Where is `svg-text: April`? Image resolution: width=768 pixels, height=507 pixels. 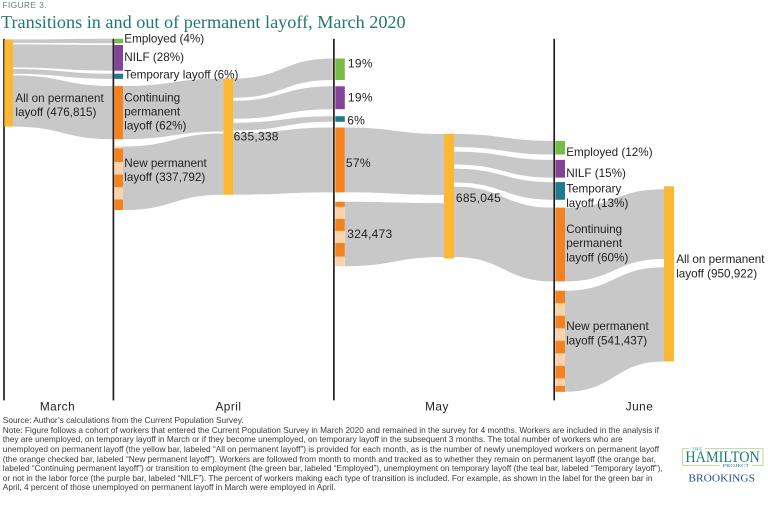 svg-text: April is located at coordinates (228, 407).